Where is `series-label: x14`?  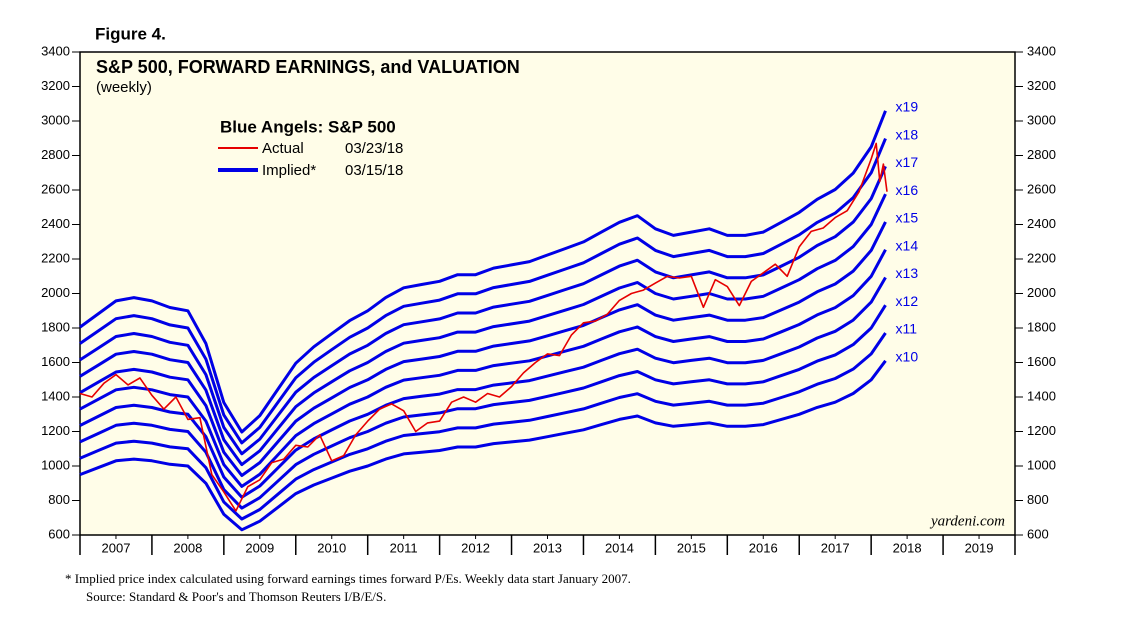 series-label: x14 is located at coordinates (907, 245).